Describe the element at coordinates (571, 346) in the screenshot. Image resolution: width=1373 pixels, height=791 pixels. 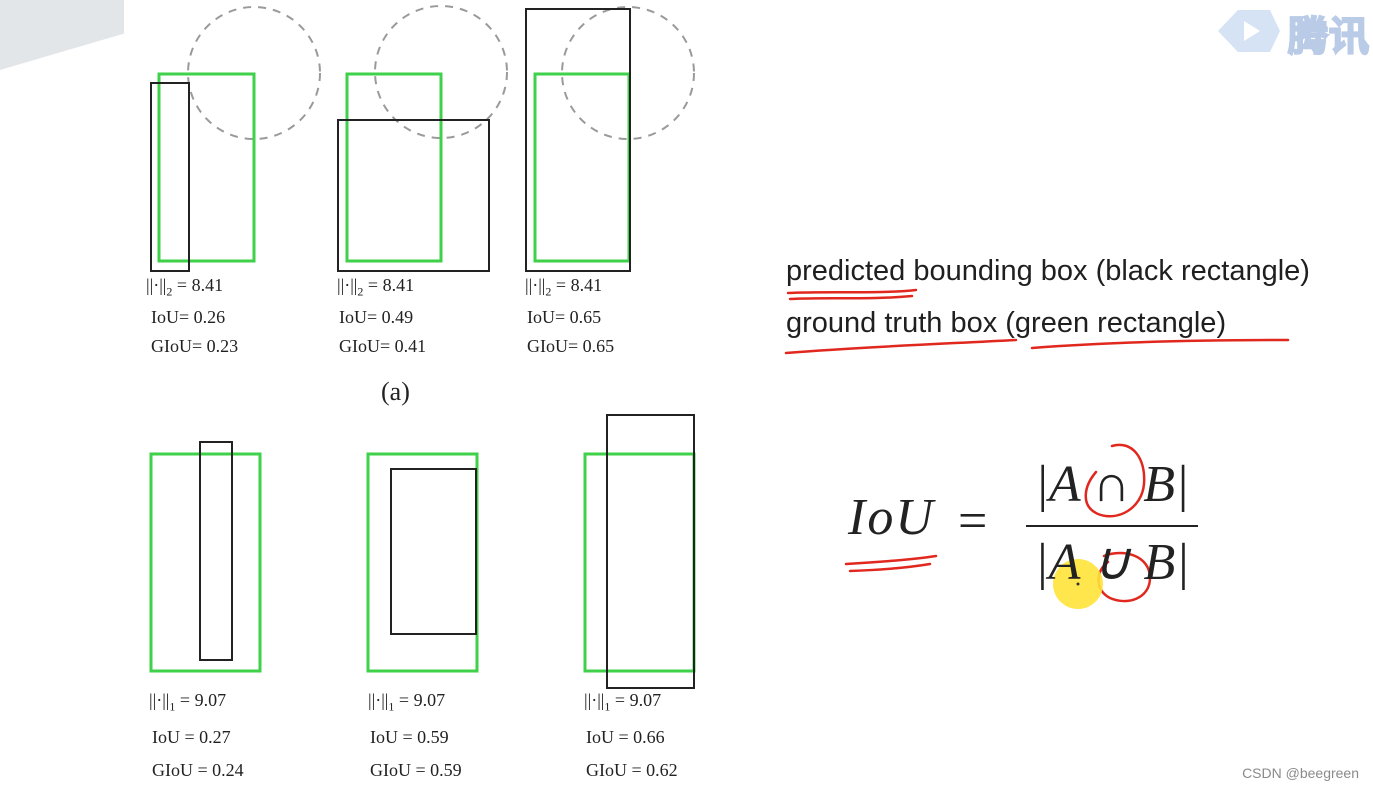
I see `giou-label-a3: GIoU= 0.65` at that location.